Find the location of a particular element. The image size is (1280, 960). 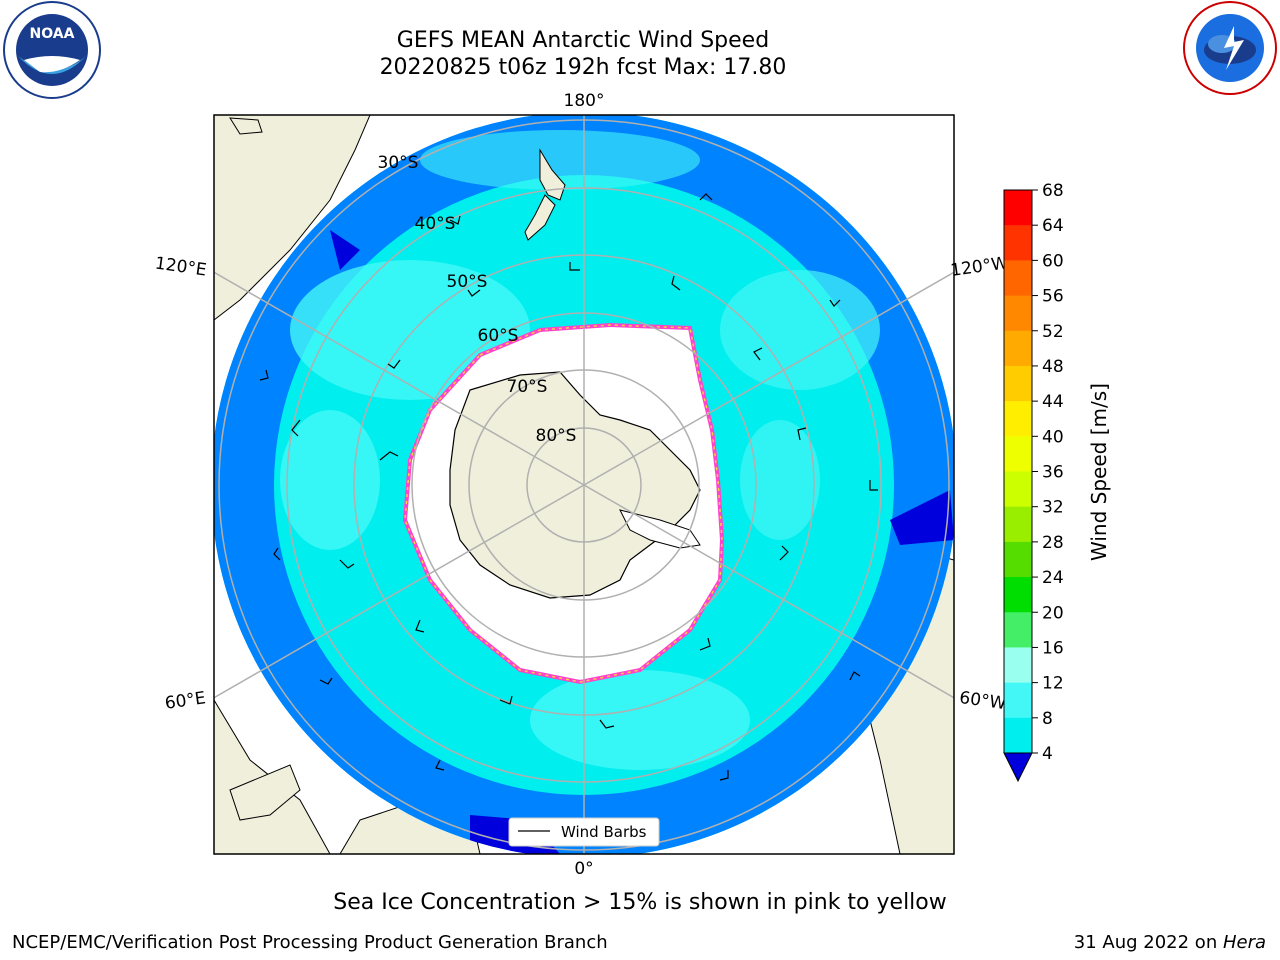

colorbar-tick-label: 56 is located at coordinates (1053, 297).